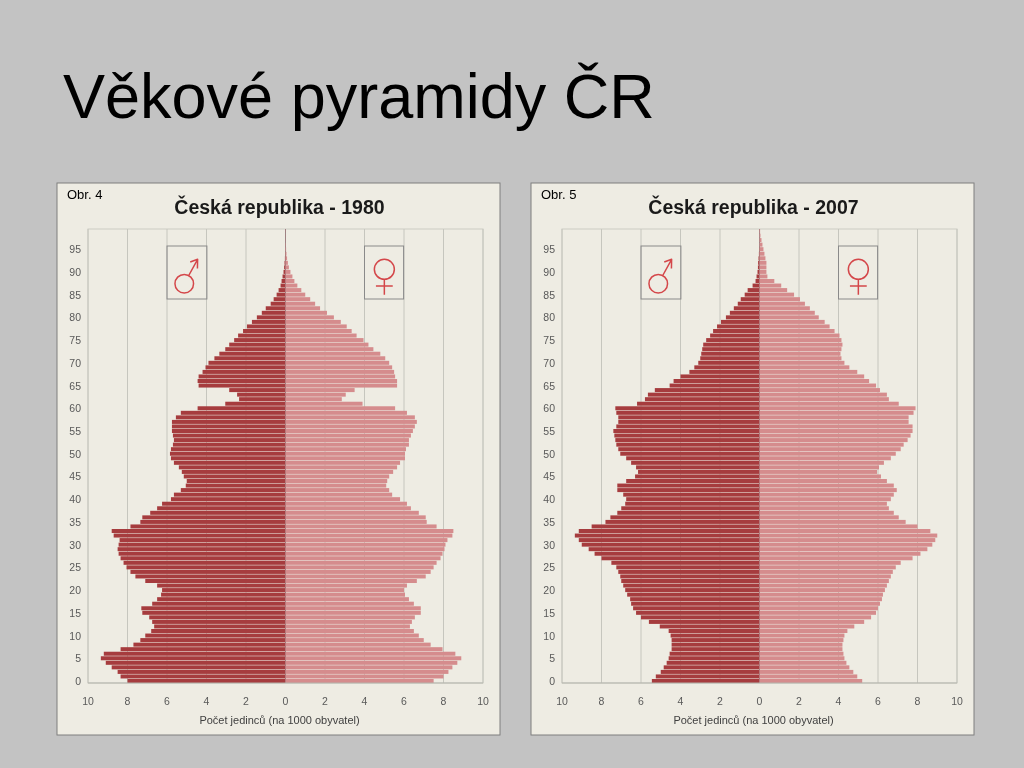  I want to click on y-tick-label: 45, so click(549, 476).